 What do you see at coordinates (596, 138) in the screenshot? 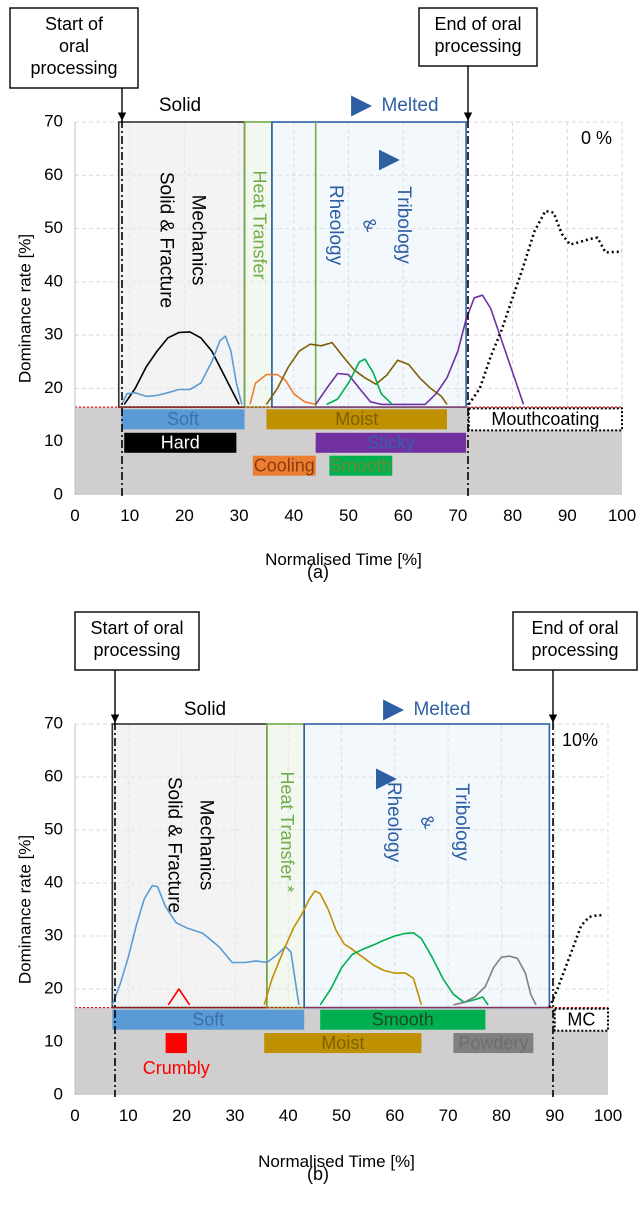
I see `concentration-label: 0 %` at bounding box center [596, 138].